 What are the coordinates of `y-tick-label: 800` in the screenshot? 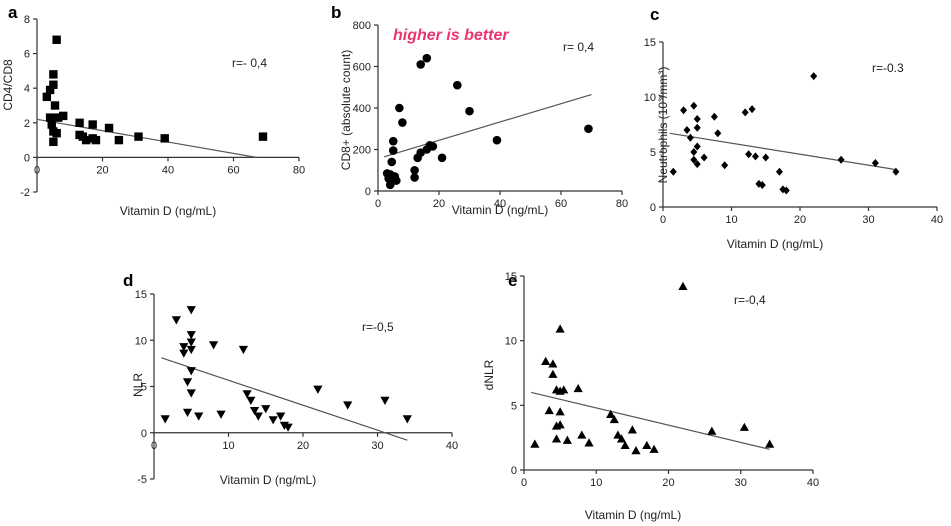 It's located at (362, 26).